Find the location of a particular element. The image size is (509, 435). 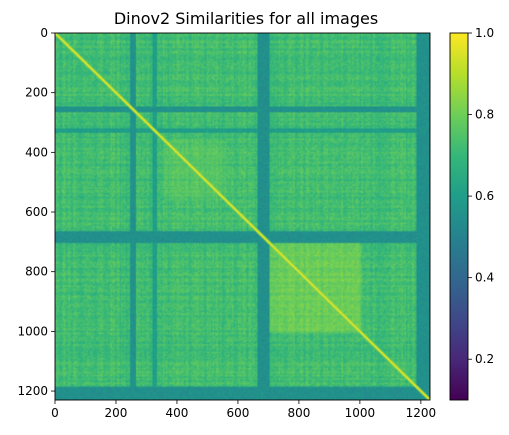

x-axis: 0 200 400 600 800 1000 1200 is located at coordinates (243, 410).